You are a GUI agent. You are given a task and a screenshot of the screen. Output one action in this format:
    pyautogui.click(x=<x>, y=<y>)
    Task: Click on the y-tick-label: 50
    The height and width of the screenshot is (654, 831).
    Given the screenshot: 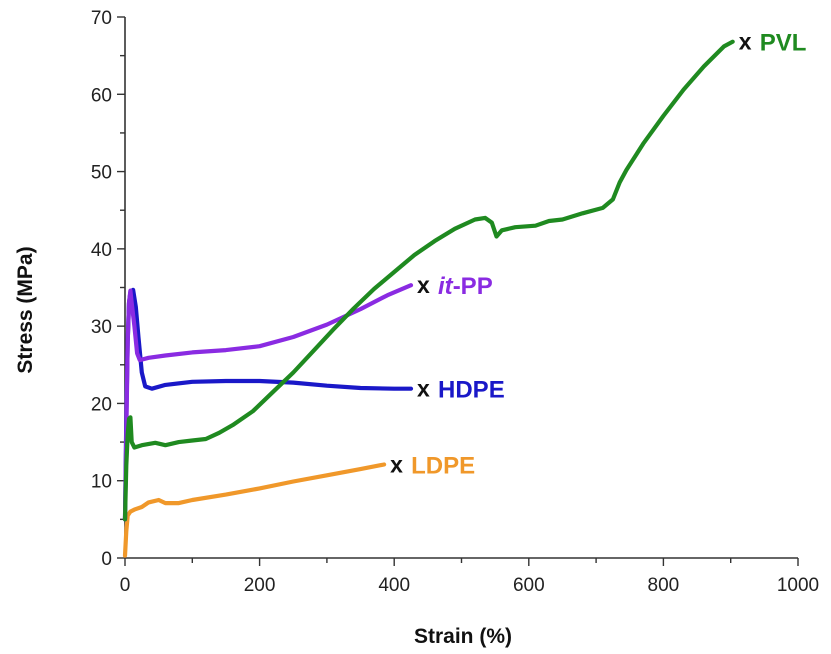 What is the action you would take?
    pyautogui.click(x=101, y=173)
    